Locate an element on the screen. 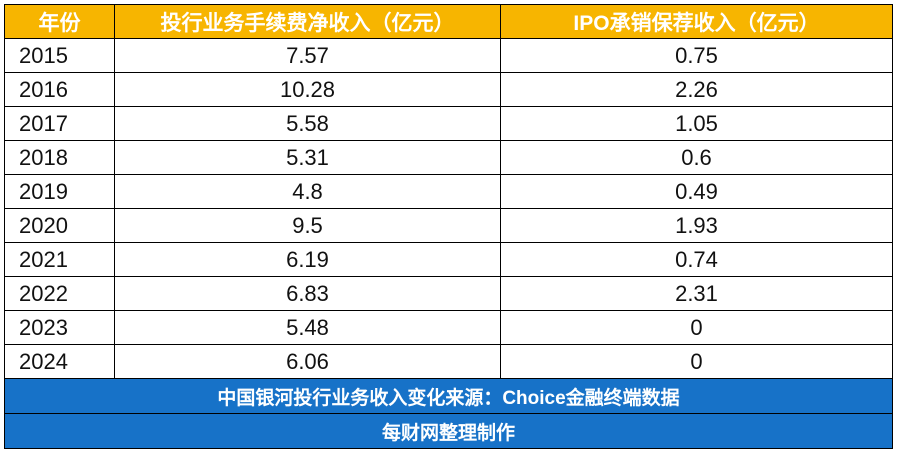  table-row: 2019 4.8 0.49 is located at coordinates (448, 191).